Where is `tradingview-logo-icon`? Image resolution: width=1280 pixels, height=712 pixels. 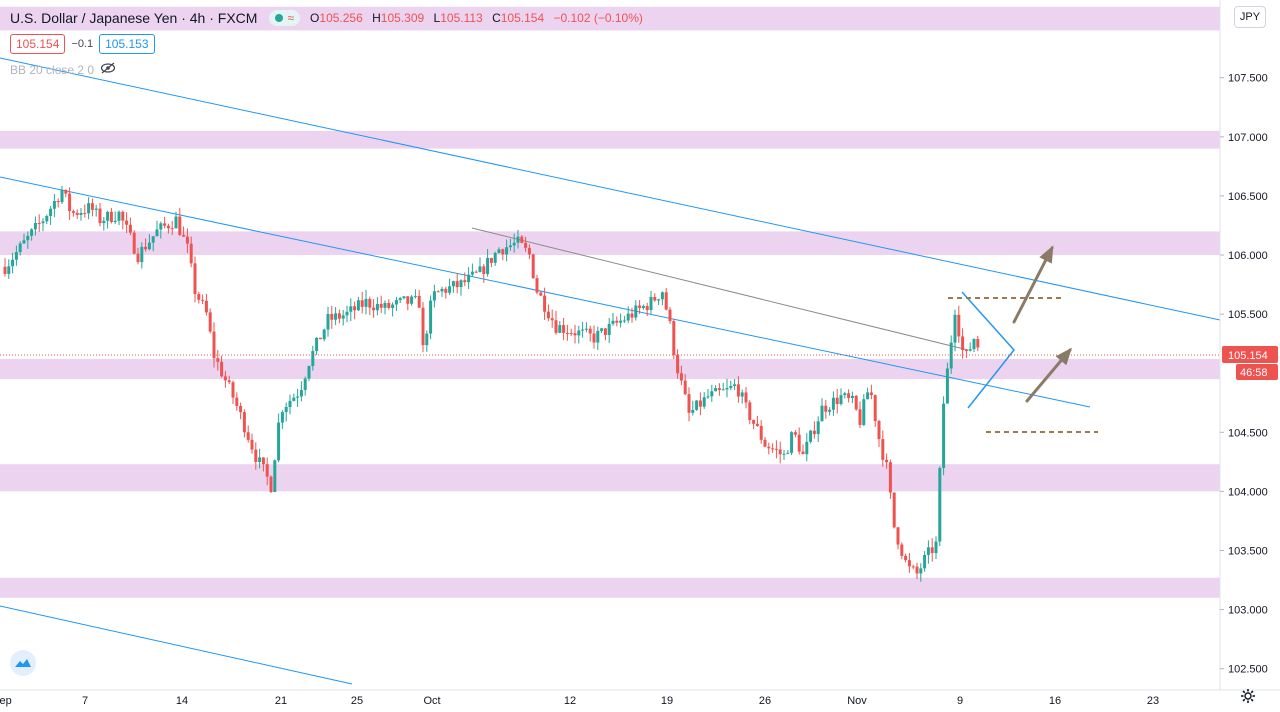
tradingview-logo-icon is located at coordinates (23, 663).